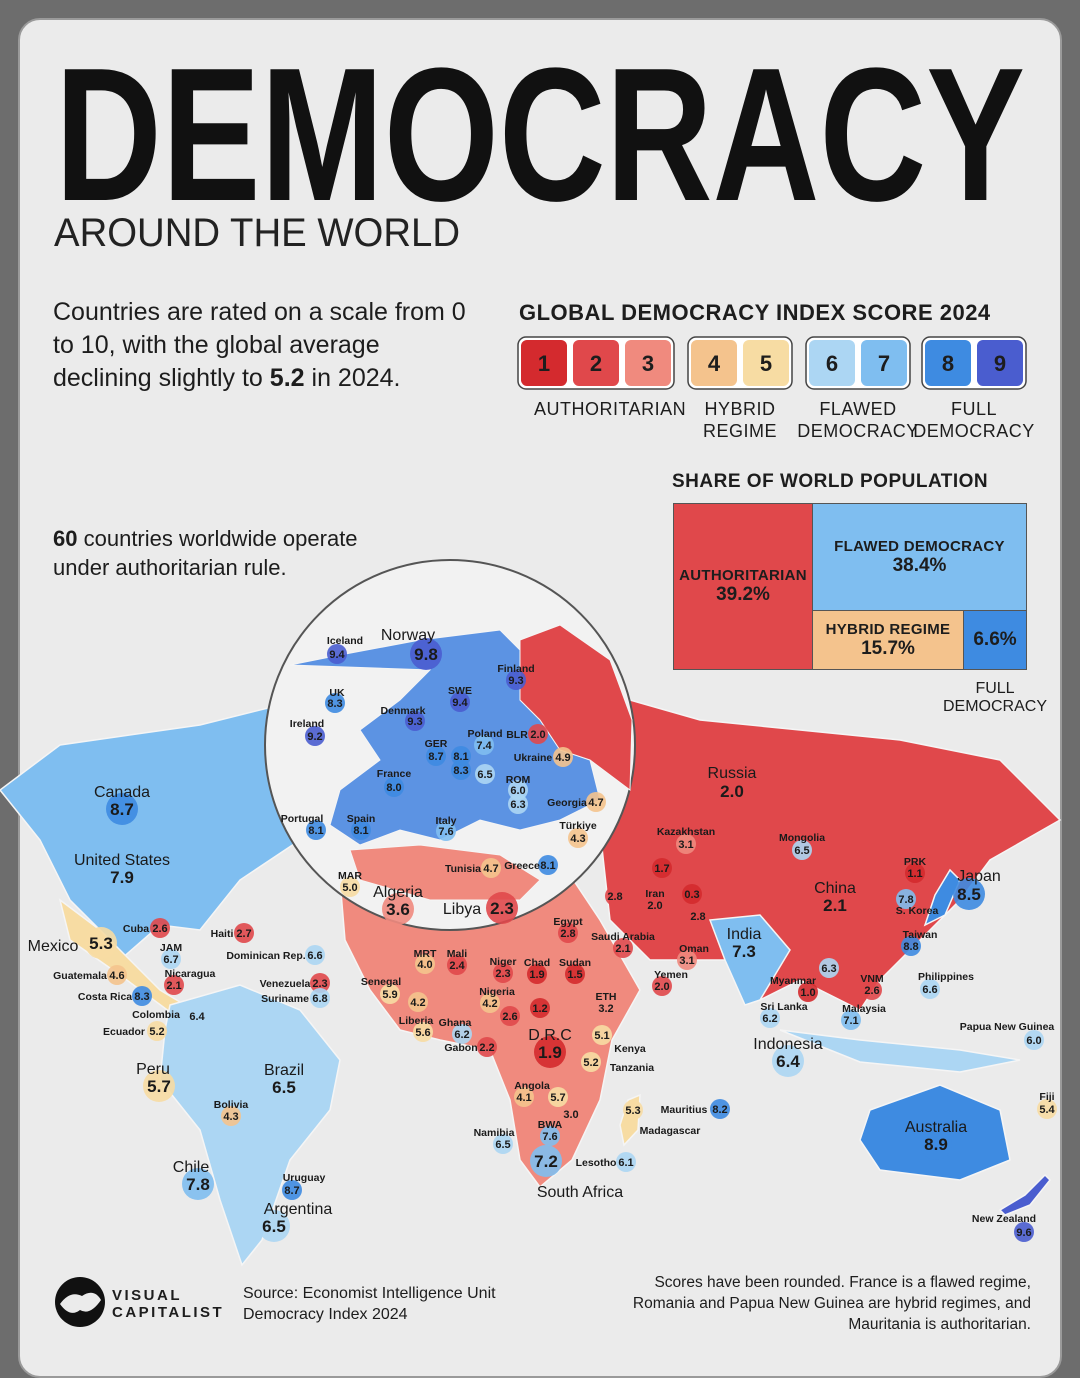 The width and height of the screenshot is (1080, 1378). I want to click on country-name: Algeria, so click(398, 892).